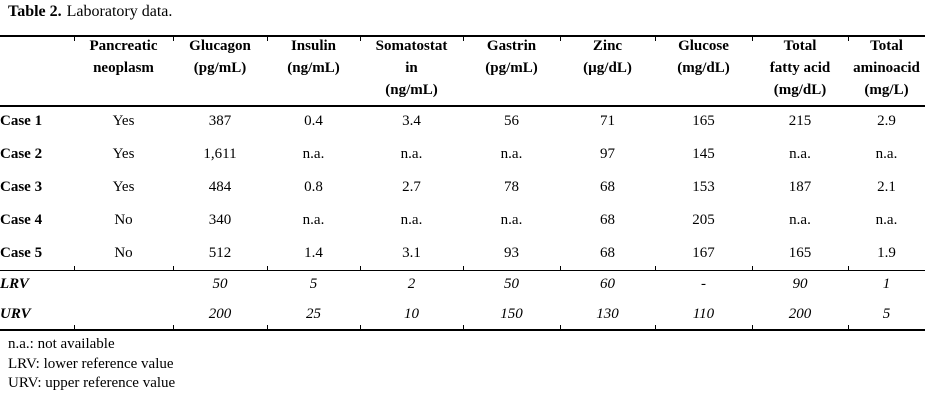  I want to click on table-row-case-3: Case 3 Yes 484 0.8 2.7 78 68 153 187 2.1, so click(462, 187).